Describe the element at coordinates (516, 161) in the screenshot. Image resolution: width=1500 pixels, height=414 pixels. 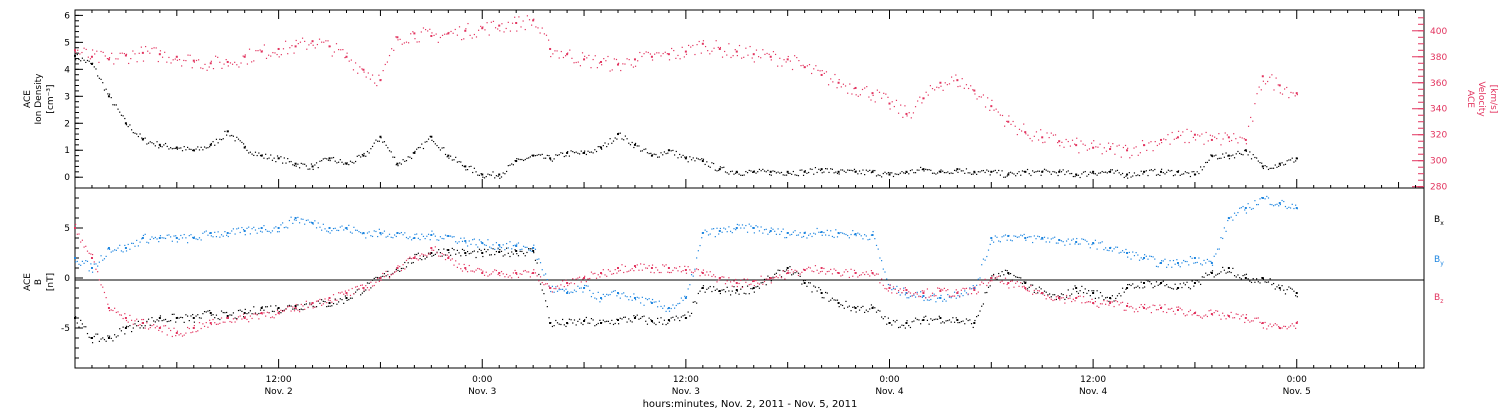
I see `density-point` at that location.